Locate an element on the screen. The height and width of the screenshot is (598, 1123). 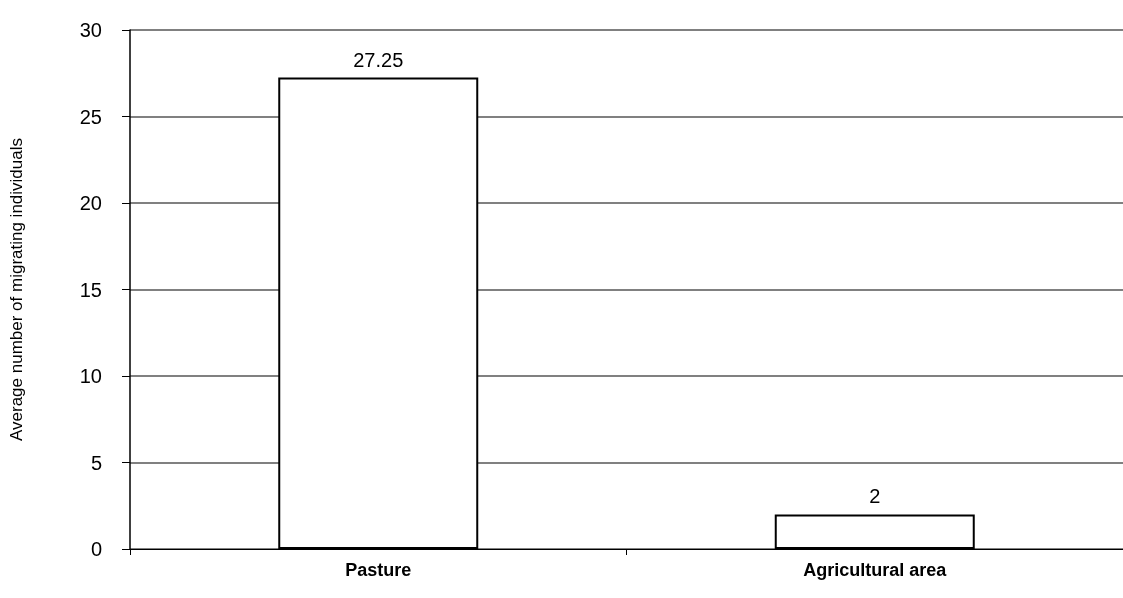
y-tick-label: 25 is located at coordinates (90, 116).